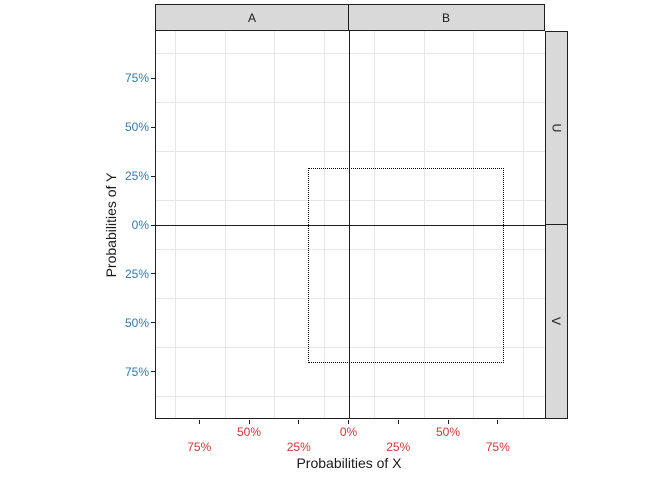 The height and width of the screenshot is (480, 672). I want to click on facet-strip-label-v: V, so click(555, 321).